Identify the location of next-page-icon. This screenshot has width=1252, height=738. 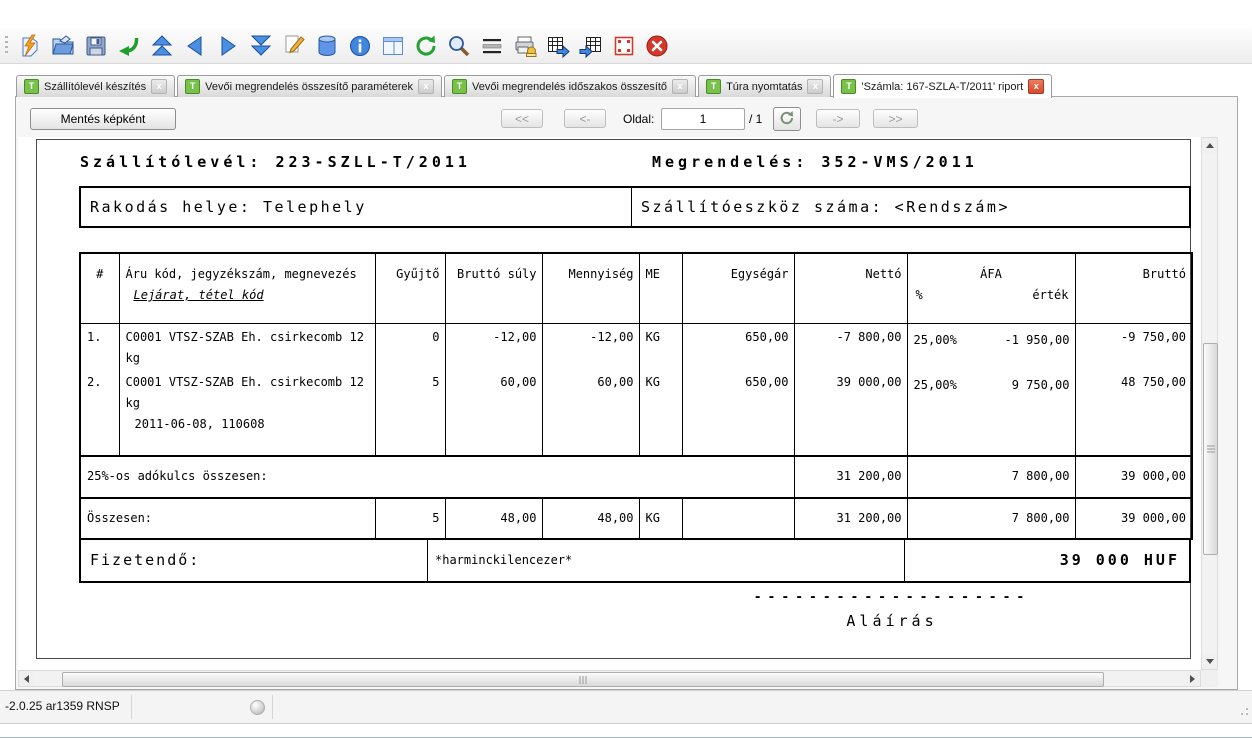
(228, 46).